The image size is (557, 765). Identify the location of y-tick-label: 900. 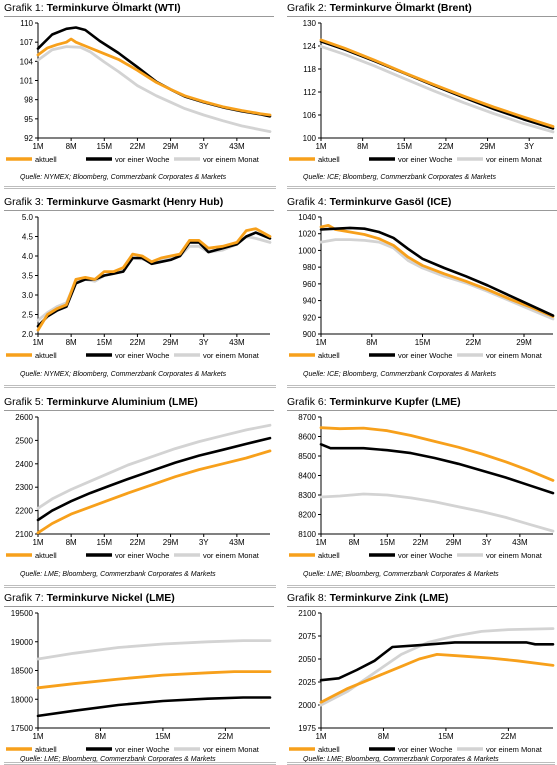
(310, 334).